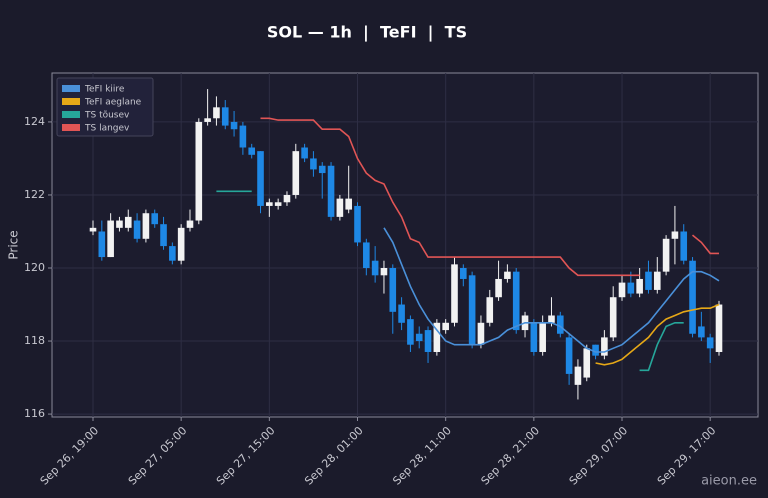 The image size is (768, 498). Describe the element at coordinates (34, 194) in the screenshot. I see `y-tick-label: 122` at that location.